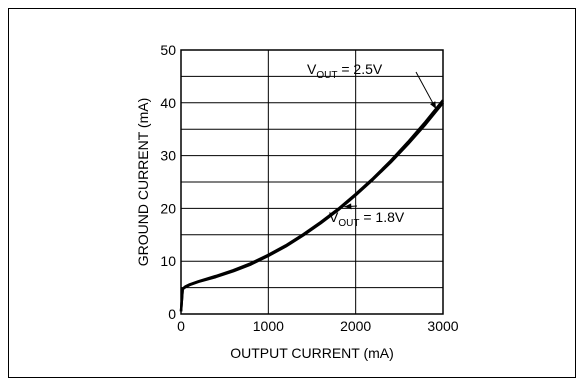  Describe the element at coordinates (168, 50) in the screenshot. I see `y-tick-label: 50` at that location.